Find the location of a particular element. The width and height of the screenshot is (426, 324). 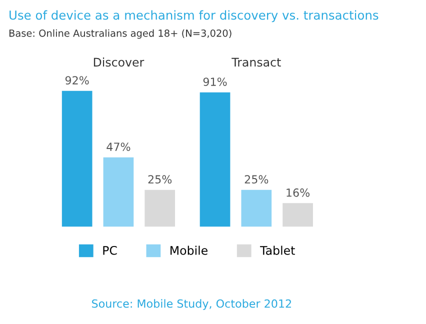

source-note: Source: Mobile Study, October 2012 is located at coordinates (191, 304).